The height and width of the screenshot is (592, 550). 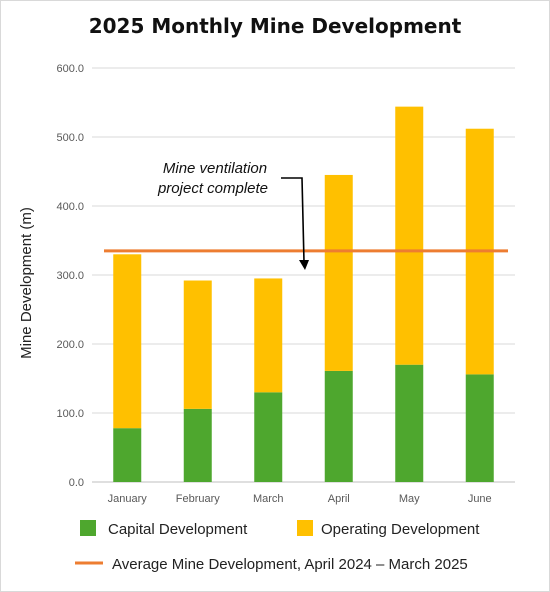 What do you see at coordinates (212, 188) in the screenshot?
I see `annotation-line-2: project complete` at bounding box center [212, 188].